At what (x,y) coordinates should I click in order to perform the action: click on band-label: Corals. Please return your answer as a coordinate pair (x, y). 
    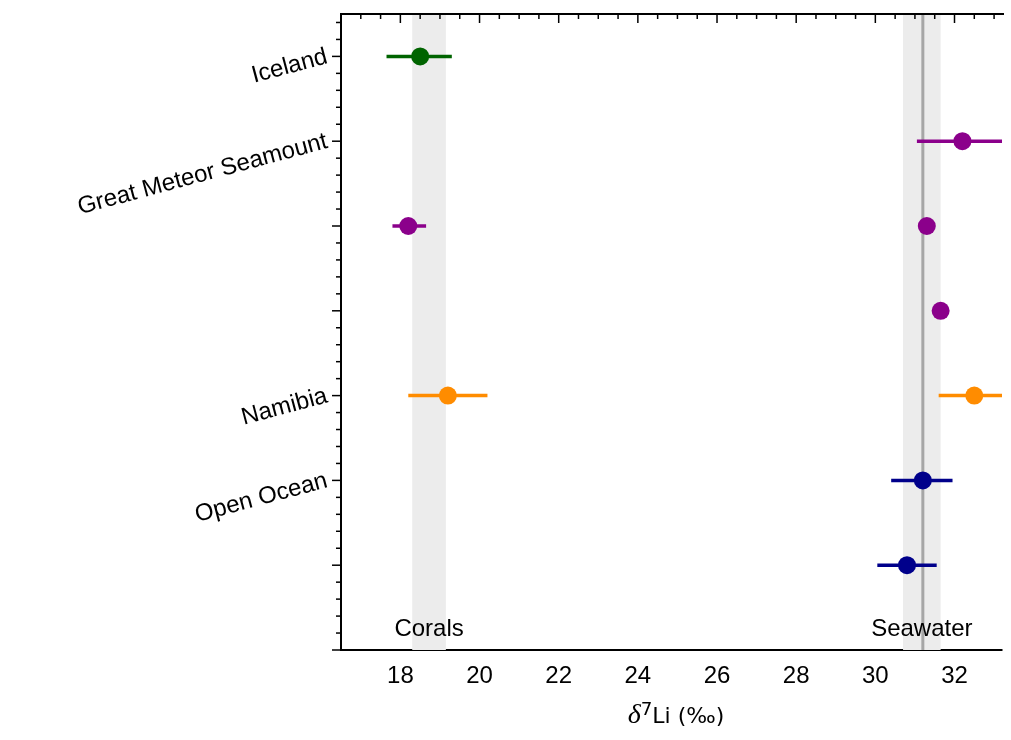
    Looking at the image, I should click on (429, 627).